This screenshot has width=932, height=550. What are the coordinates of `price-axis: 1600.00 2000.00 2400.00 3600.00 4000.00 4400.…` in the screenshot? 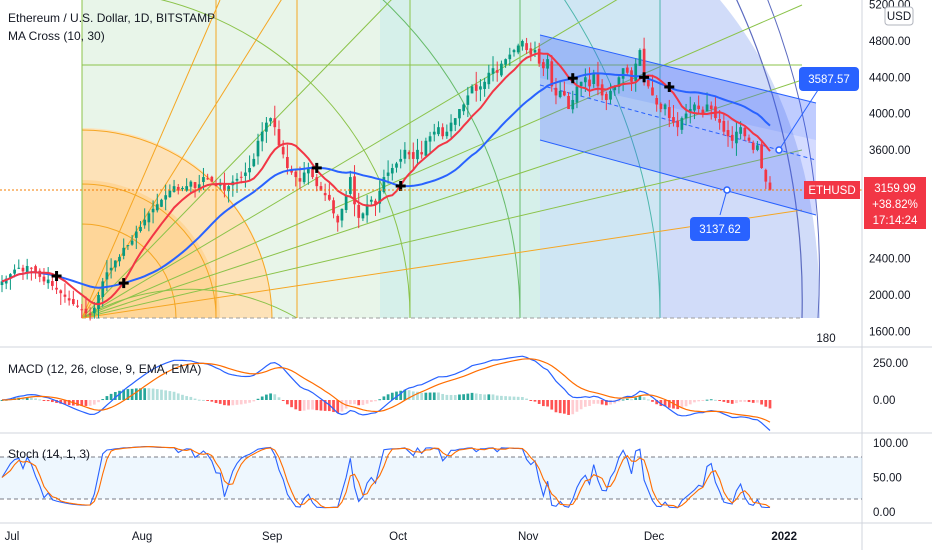 It's located at (890, 169).